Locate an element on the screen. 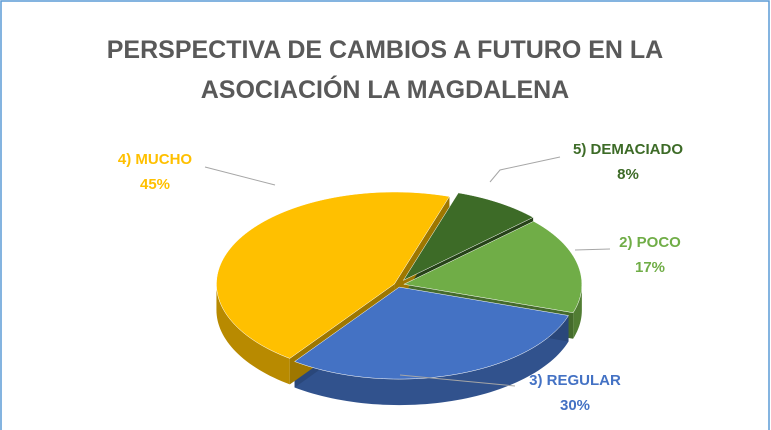 The height and width of the screenshot is (430, 771). value-label: 45% is located at coordinates (155, 184).